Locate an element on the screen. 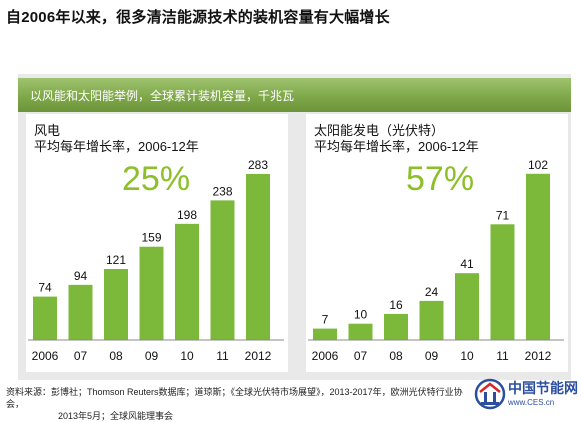 The height and width of the screenshot is (422, 581). growth-rate: 25% is located at coordinates (156, 179).